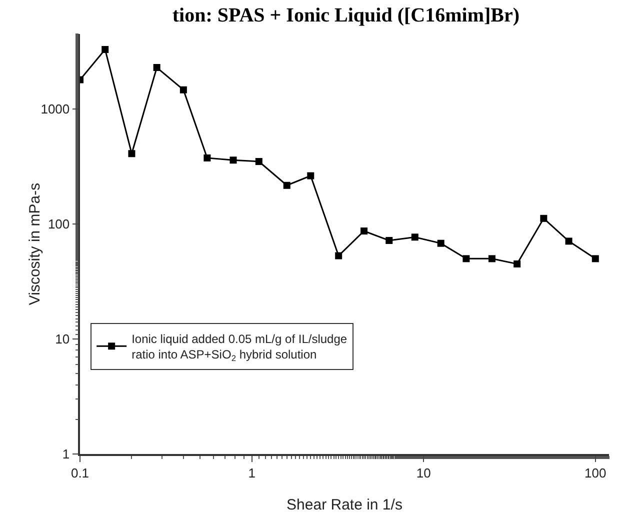  Describe the element at coordinates (346, 15) in the screenshot. I see `chart-title: tion: SPAS + Ionic Liquid ([C16mim]Br)` at that location.